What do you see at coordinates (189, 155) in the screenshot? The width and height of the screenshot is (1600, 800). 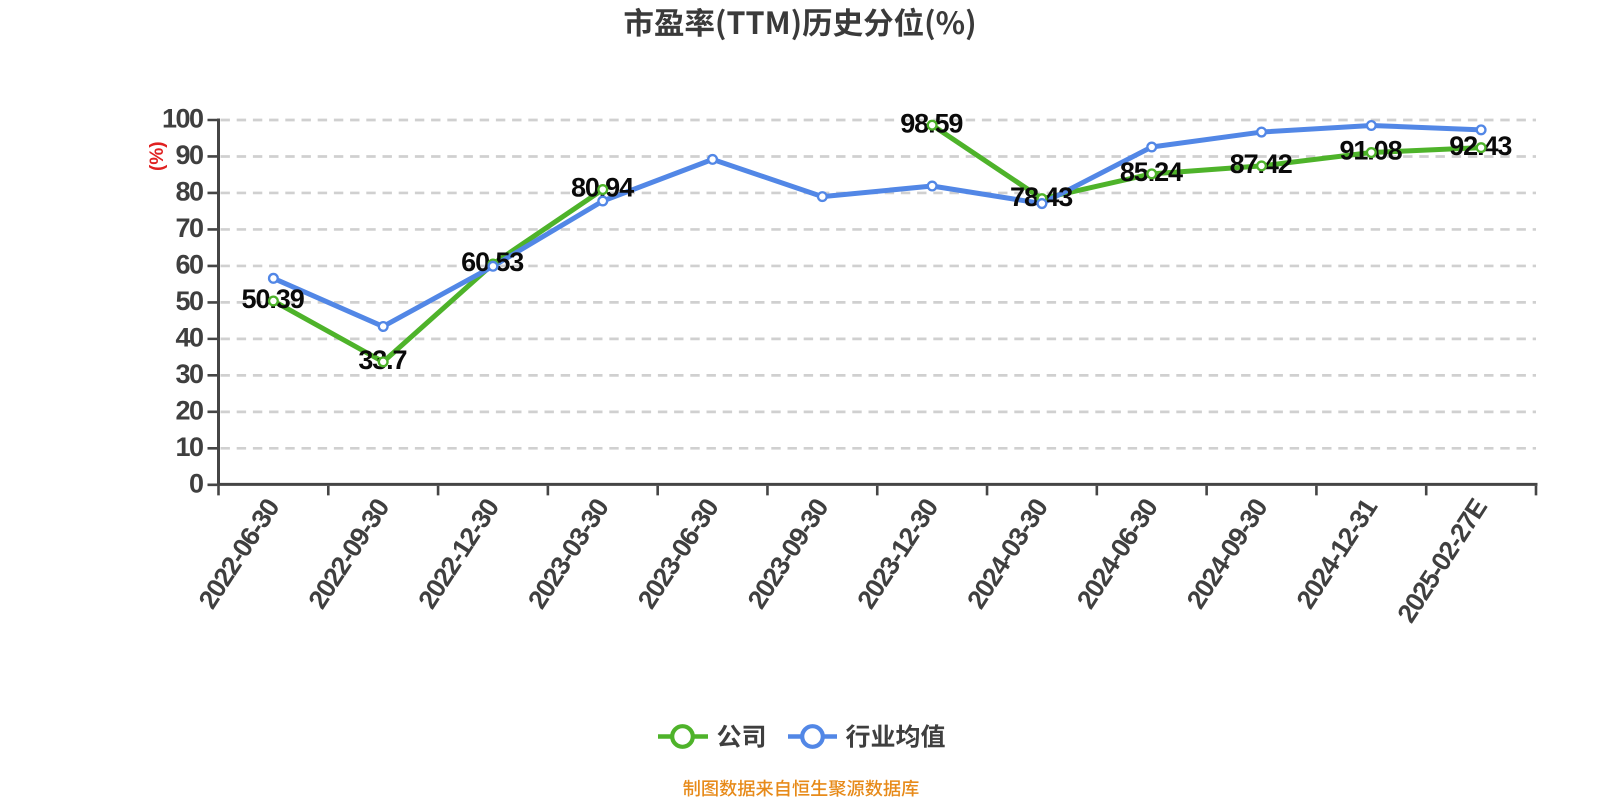 I see `svg-text: 90` at bounding box center [189, 155].